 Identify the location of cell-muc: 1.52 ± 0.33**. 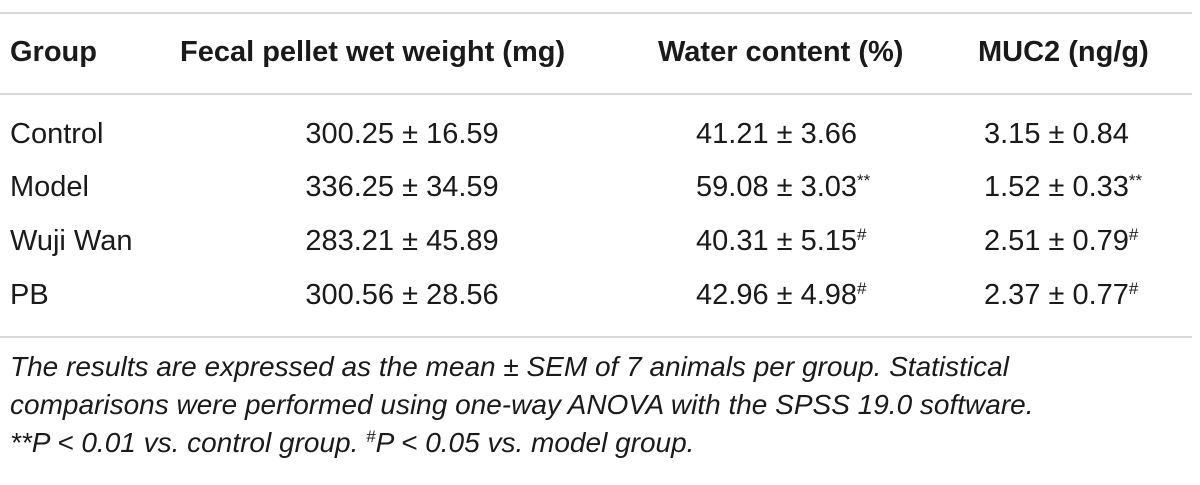
(1090, 187).